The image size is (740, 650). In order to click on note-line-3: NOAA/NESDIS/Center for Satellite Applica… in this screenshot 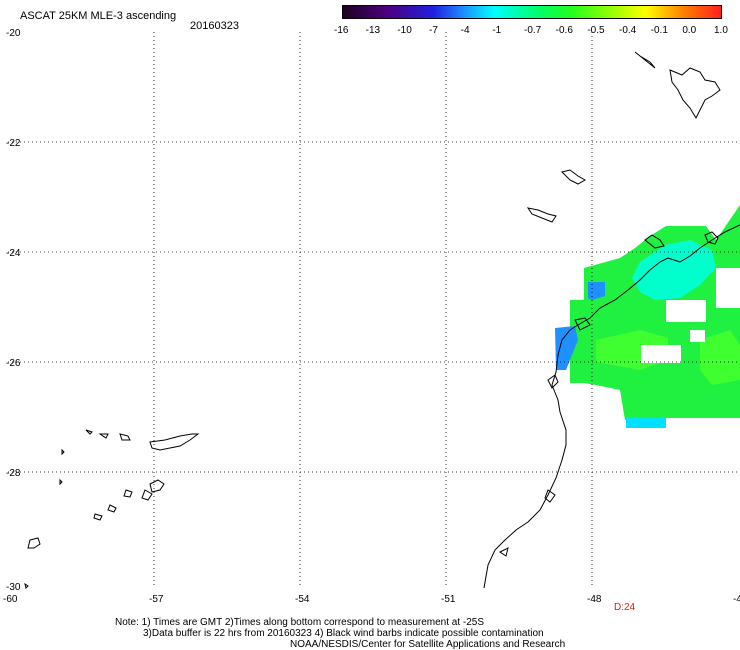, I will do `click(428, 644)`.